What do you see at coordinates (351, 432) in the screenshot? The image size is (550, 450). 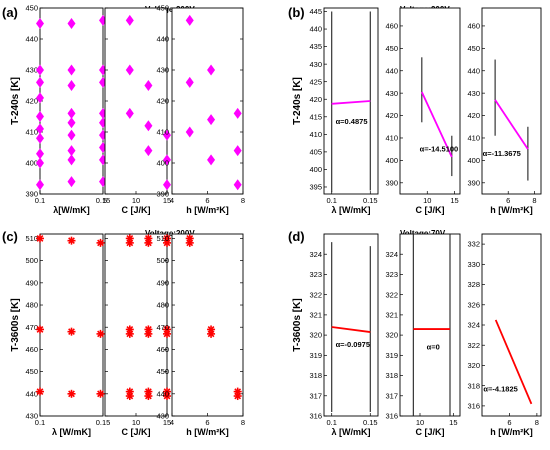 I see `x-axis-label: λ [W/mK]` at bounding box center [351, 432].